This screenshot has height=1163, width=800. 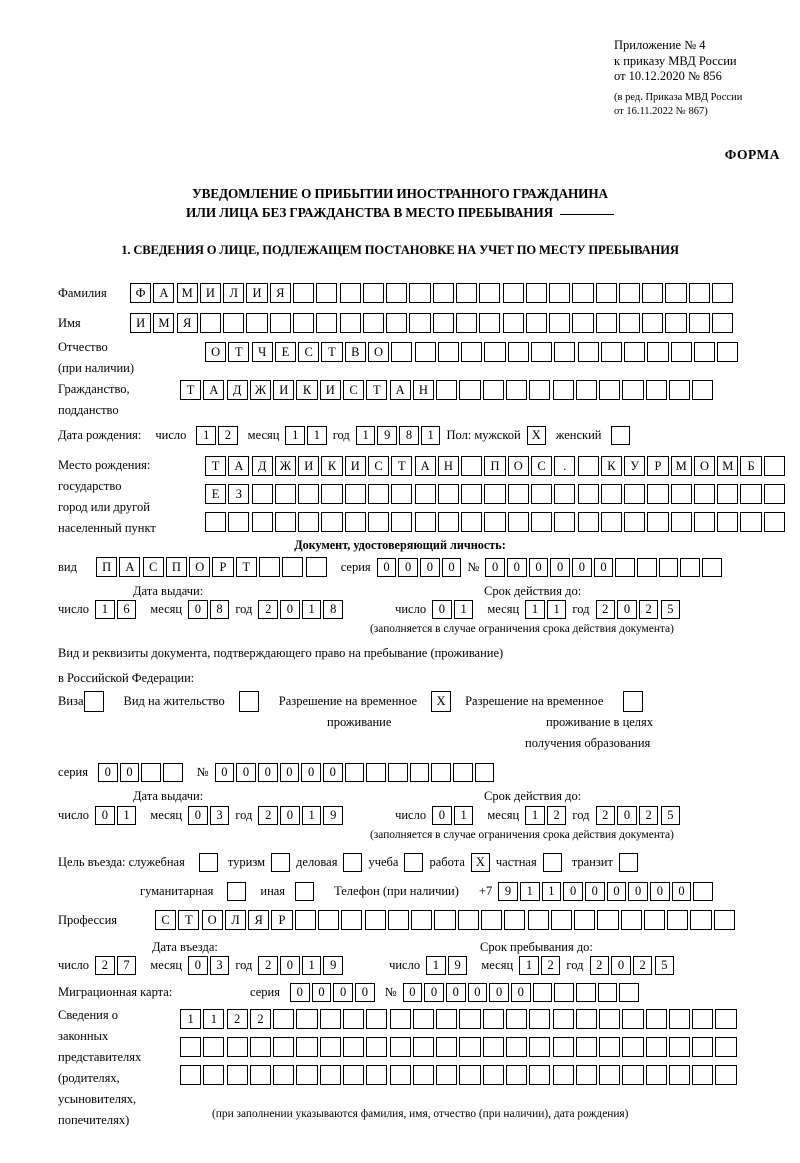 I want to click on grid-cell: 9, so click(x=457, y=965).